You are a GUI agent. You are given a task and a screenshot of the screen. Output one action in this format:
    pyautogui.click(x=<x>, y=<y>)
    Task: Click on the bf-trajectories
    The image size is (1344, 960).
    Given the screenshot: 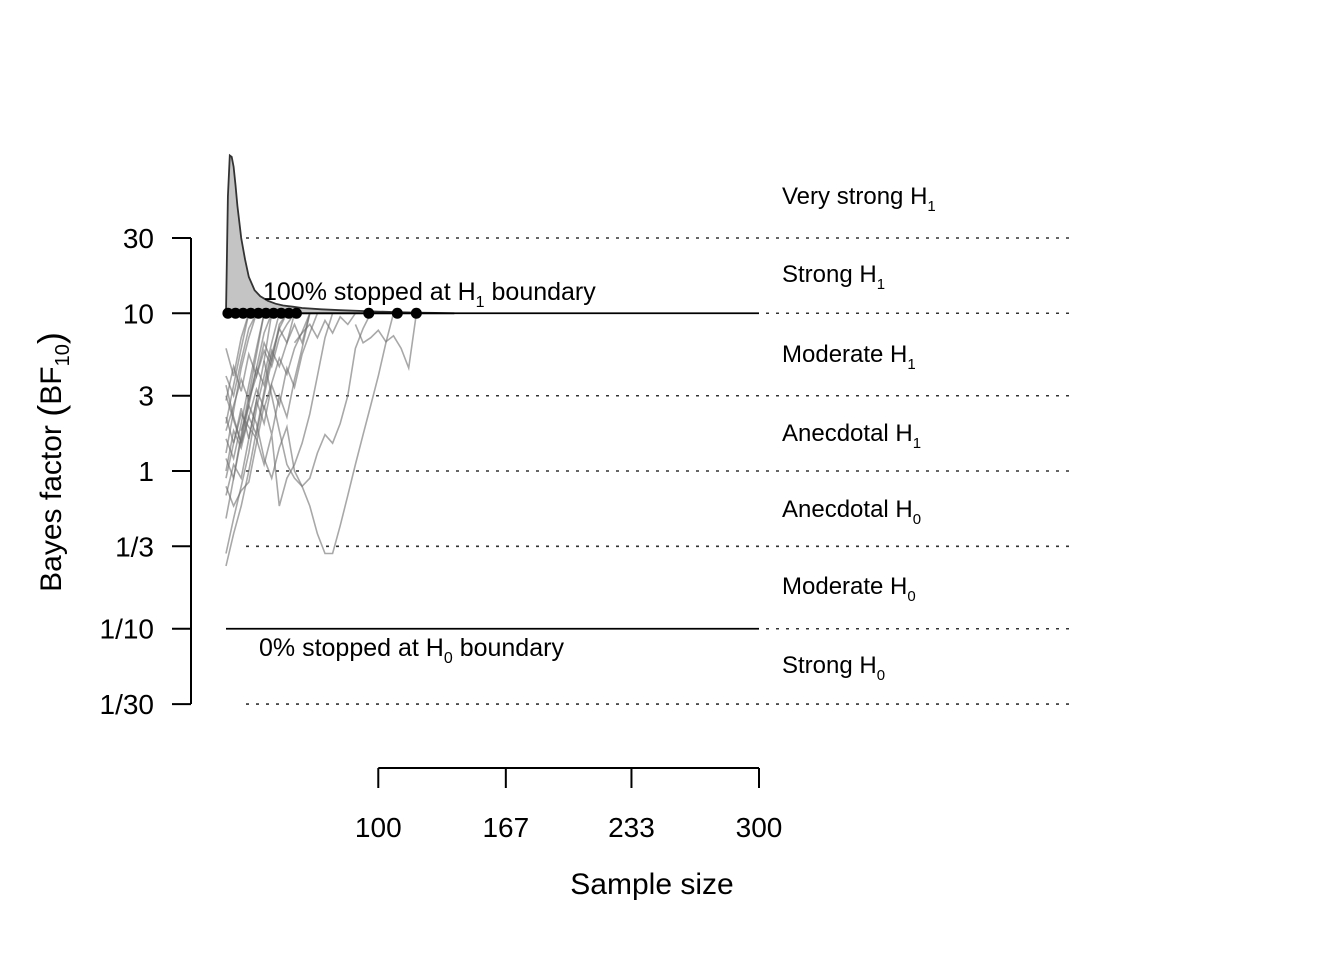 What is the action you would take?
    pyautogui.click(x=321, y=439)
    